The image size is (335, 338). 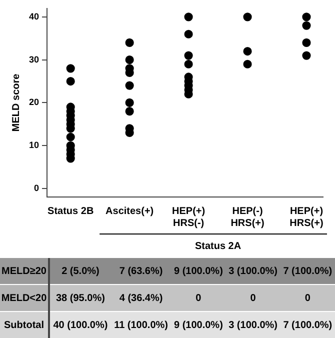 I want to click on text: 4 (36.4%), so click(x=141, y=298).